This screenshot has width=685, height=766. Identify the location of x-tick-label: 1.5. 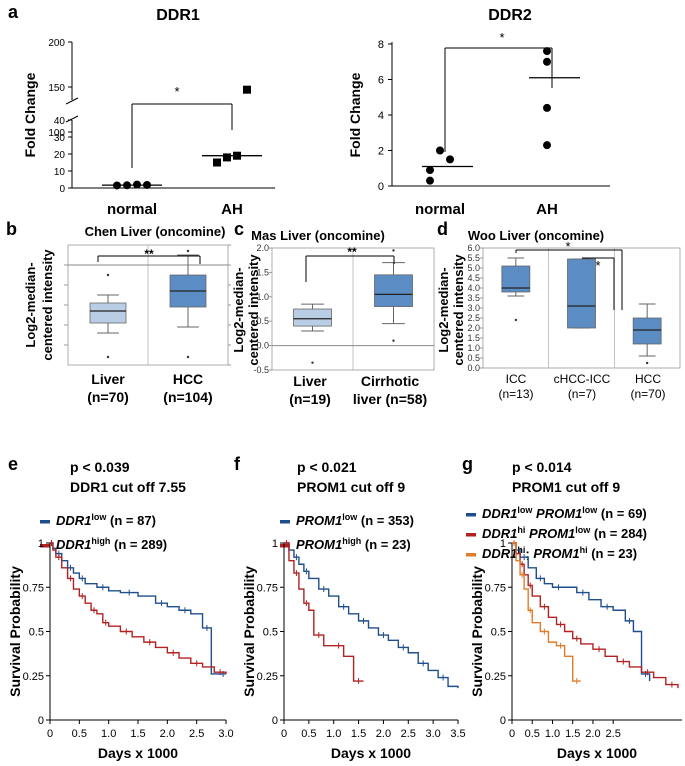
(572, 734).